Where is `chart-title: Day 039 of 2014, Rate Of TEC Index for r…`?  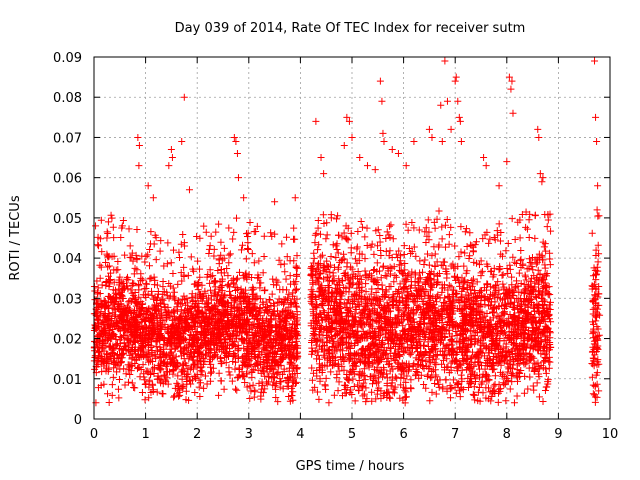 chart-title: Day 039 of 2014, Rate Of TEC Index for r… is located at coordinates (350, 28).